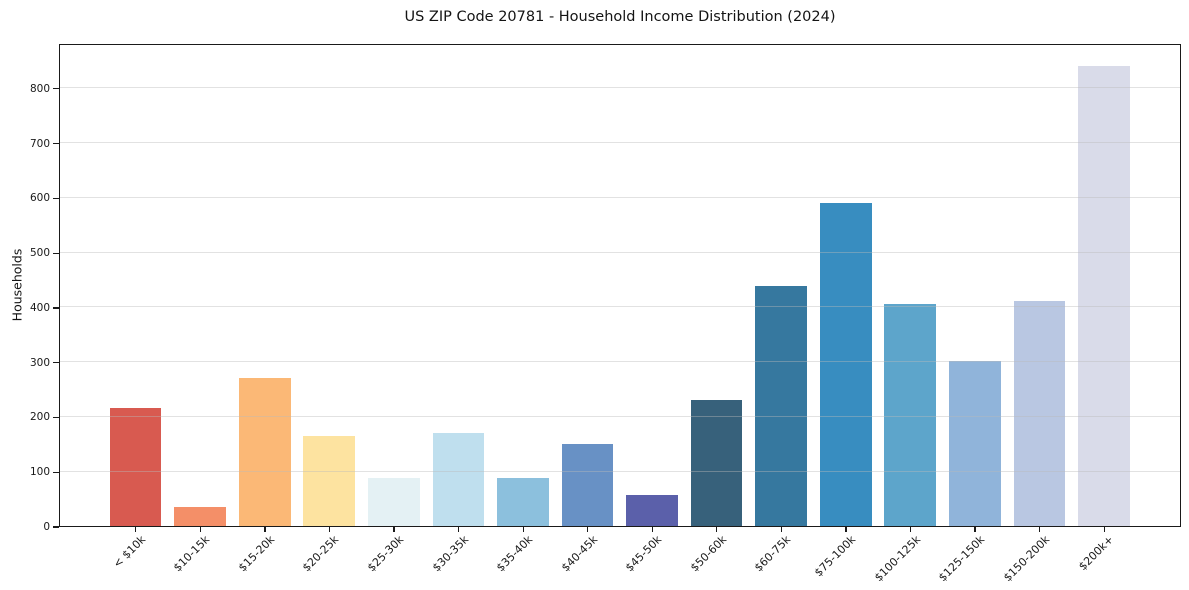  Describe the element at coordinates (46, 527) in the screenshot. I see `y-tick-label: 0` at that location.